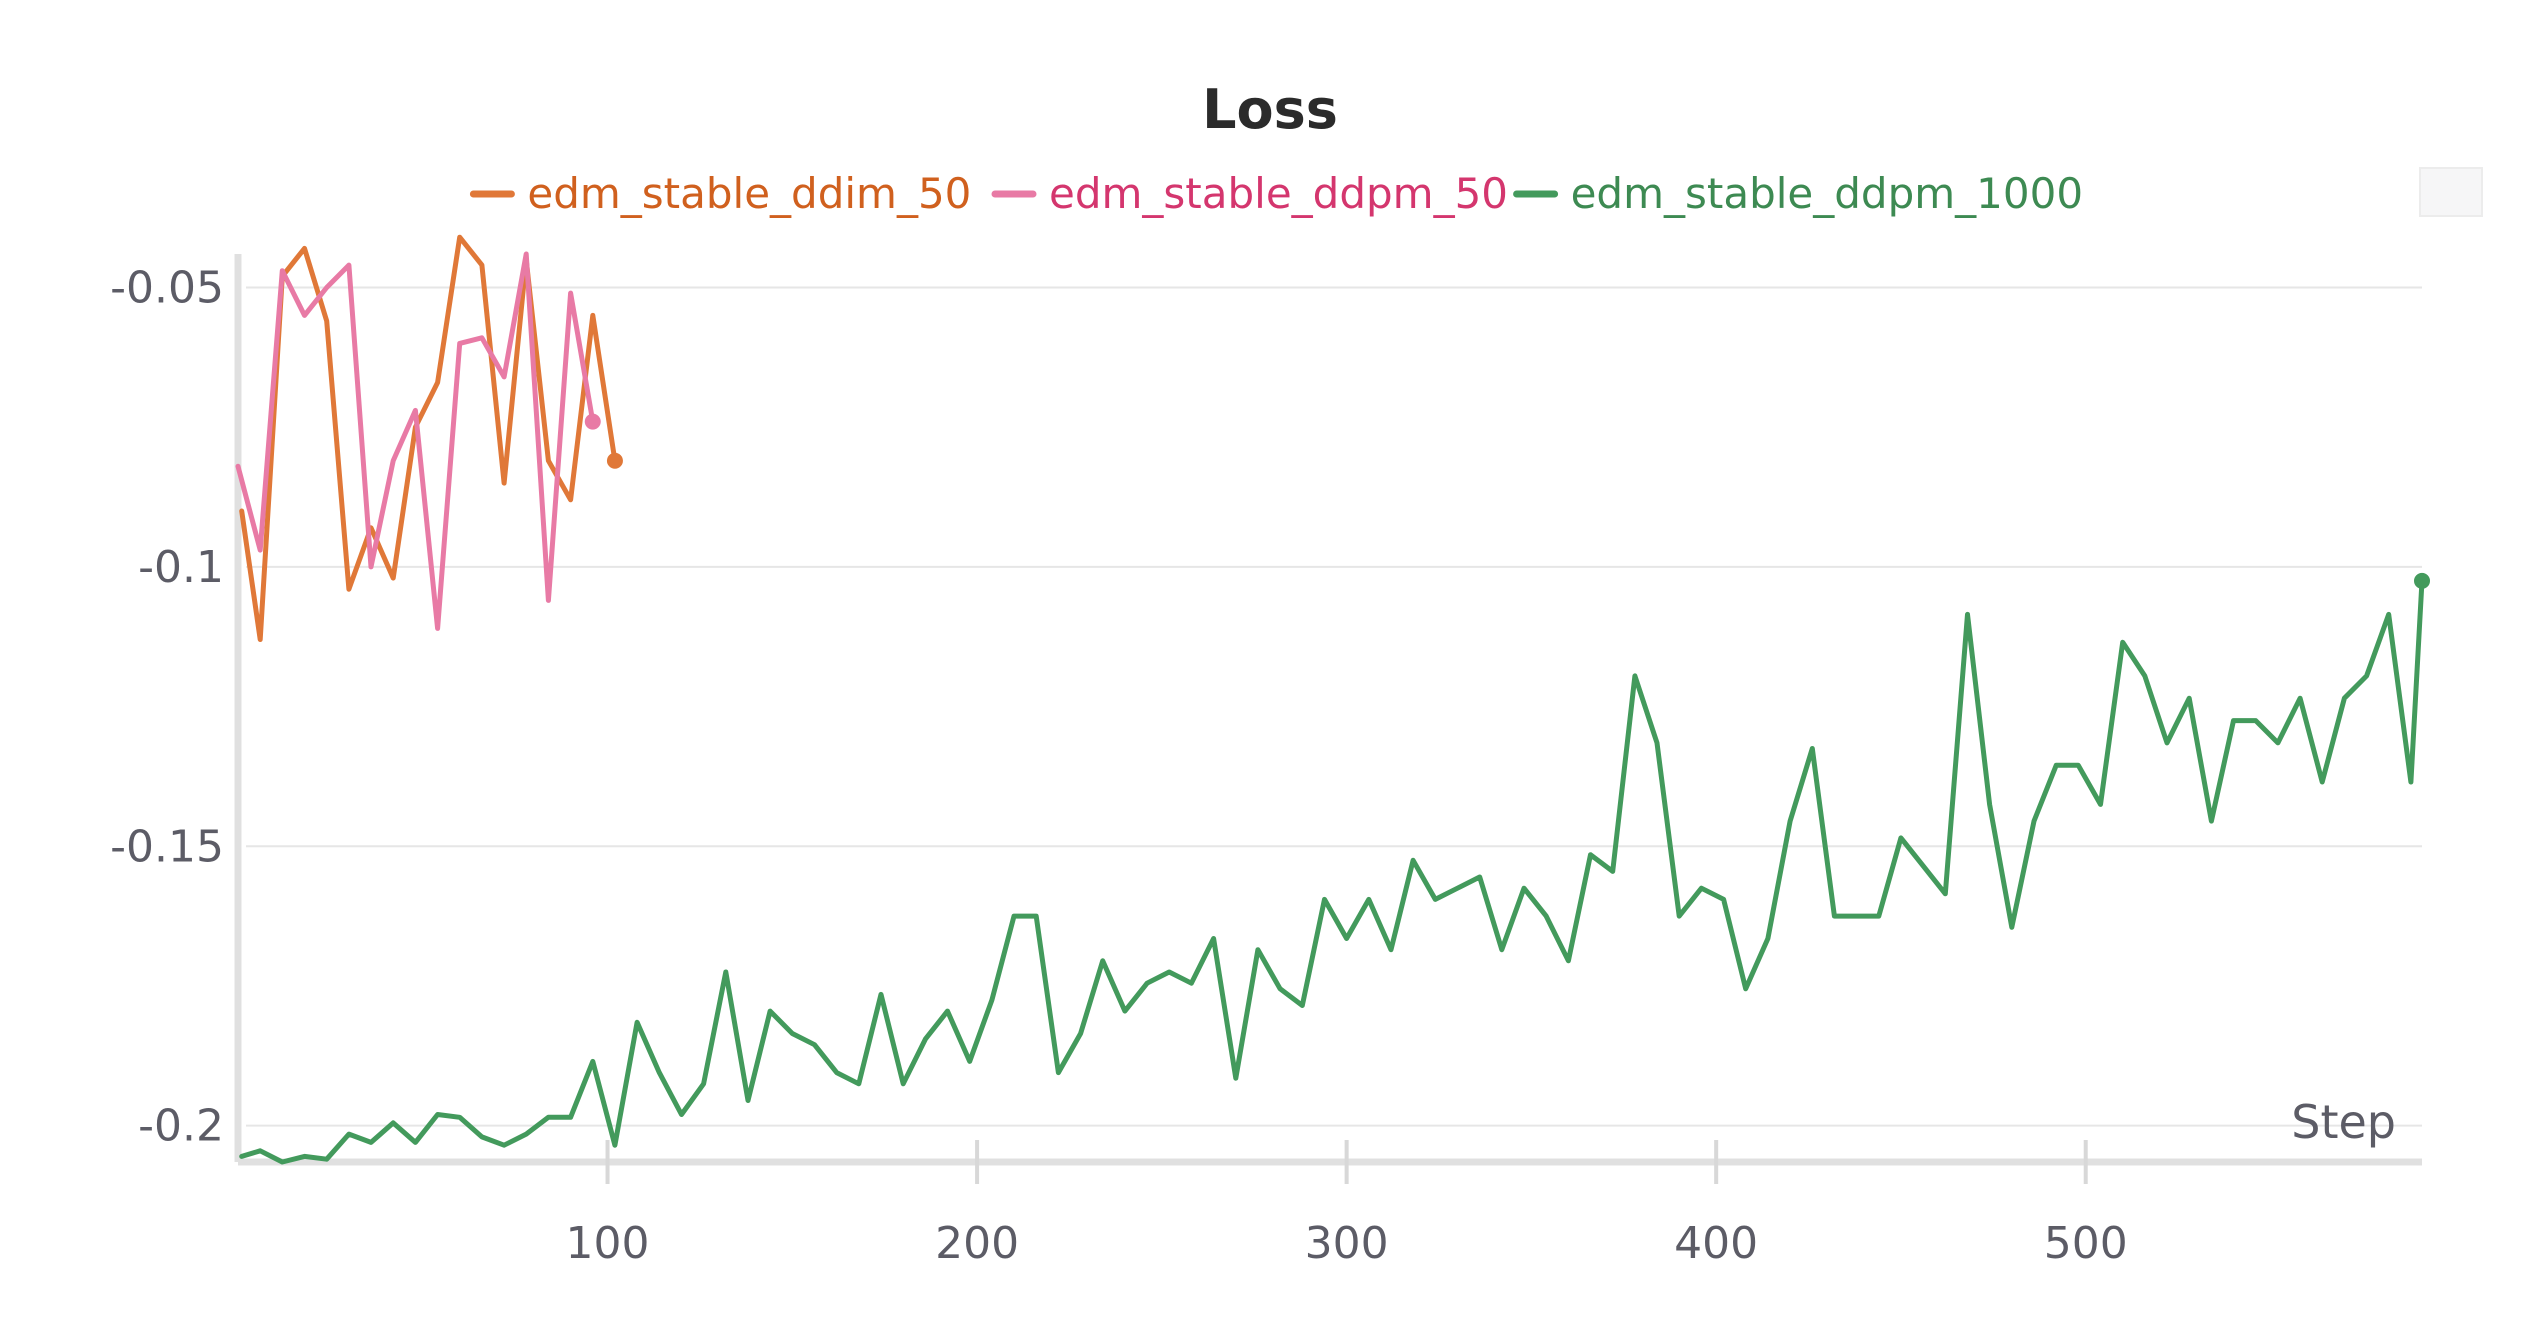  What do you see at coordinates (1507, 501) in the screenshot?
I see `series-end-markers` at bounding box center [1507, 501].